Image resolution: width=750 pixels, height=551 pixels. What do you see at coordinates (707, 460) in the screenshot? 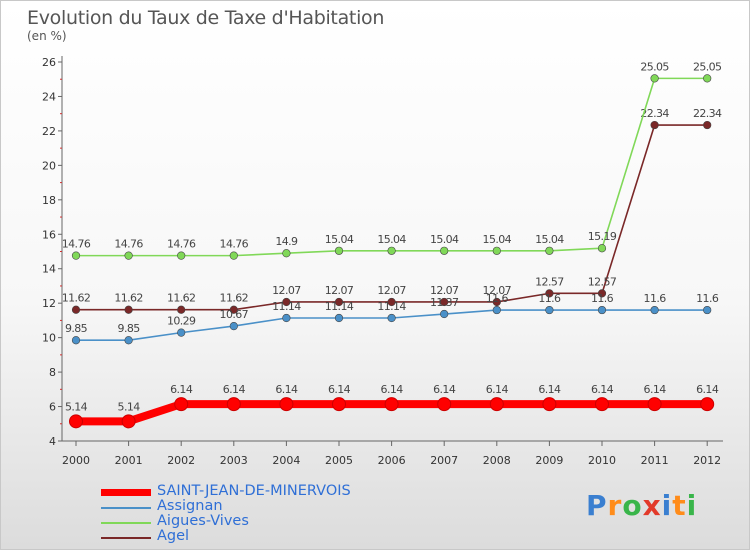
I see `x-tick-label: 2012` at bounding box center [707, 460].